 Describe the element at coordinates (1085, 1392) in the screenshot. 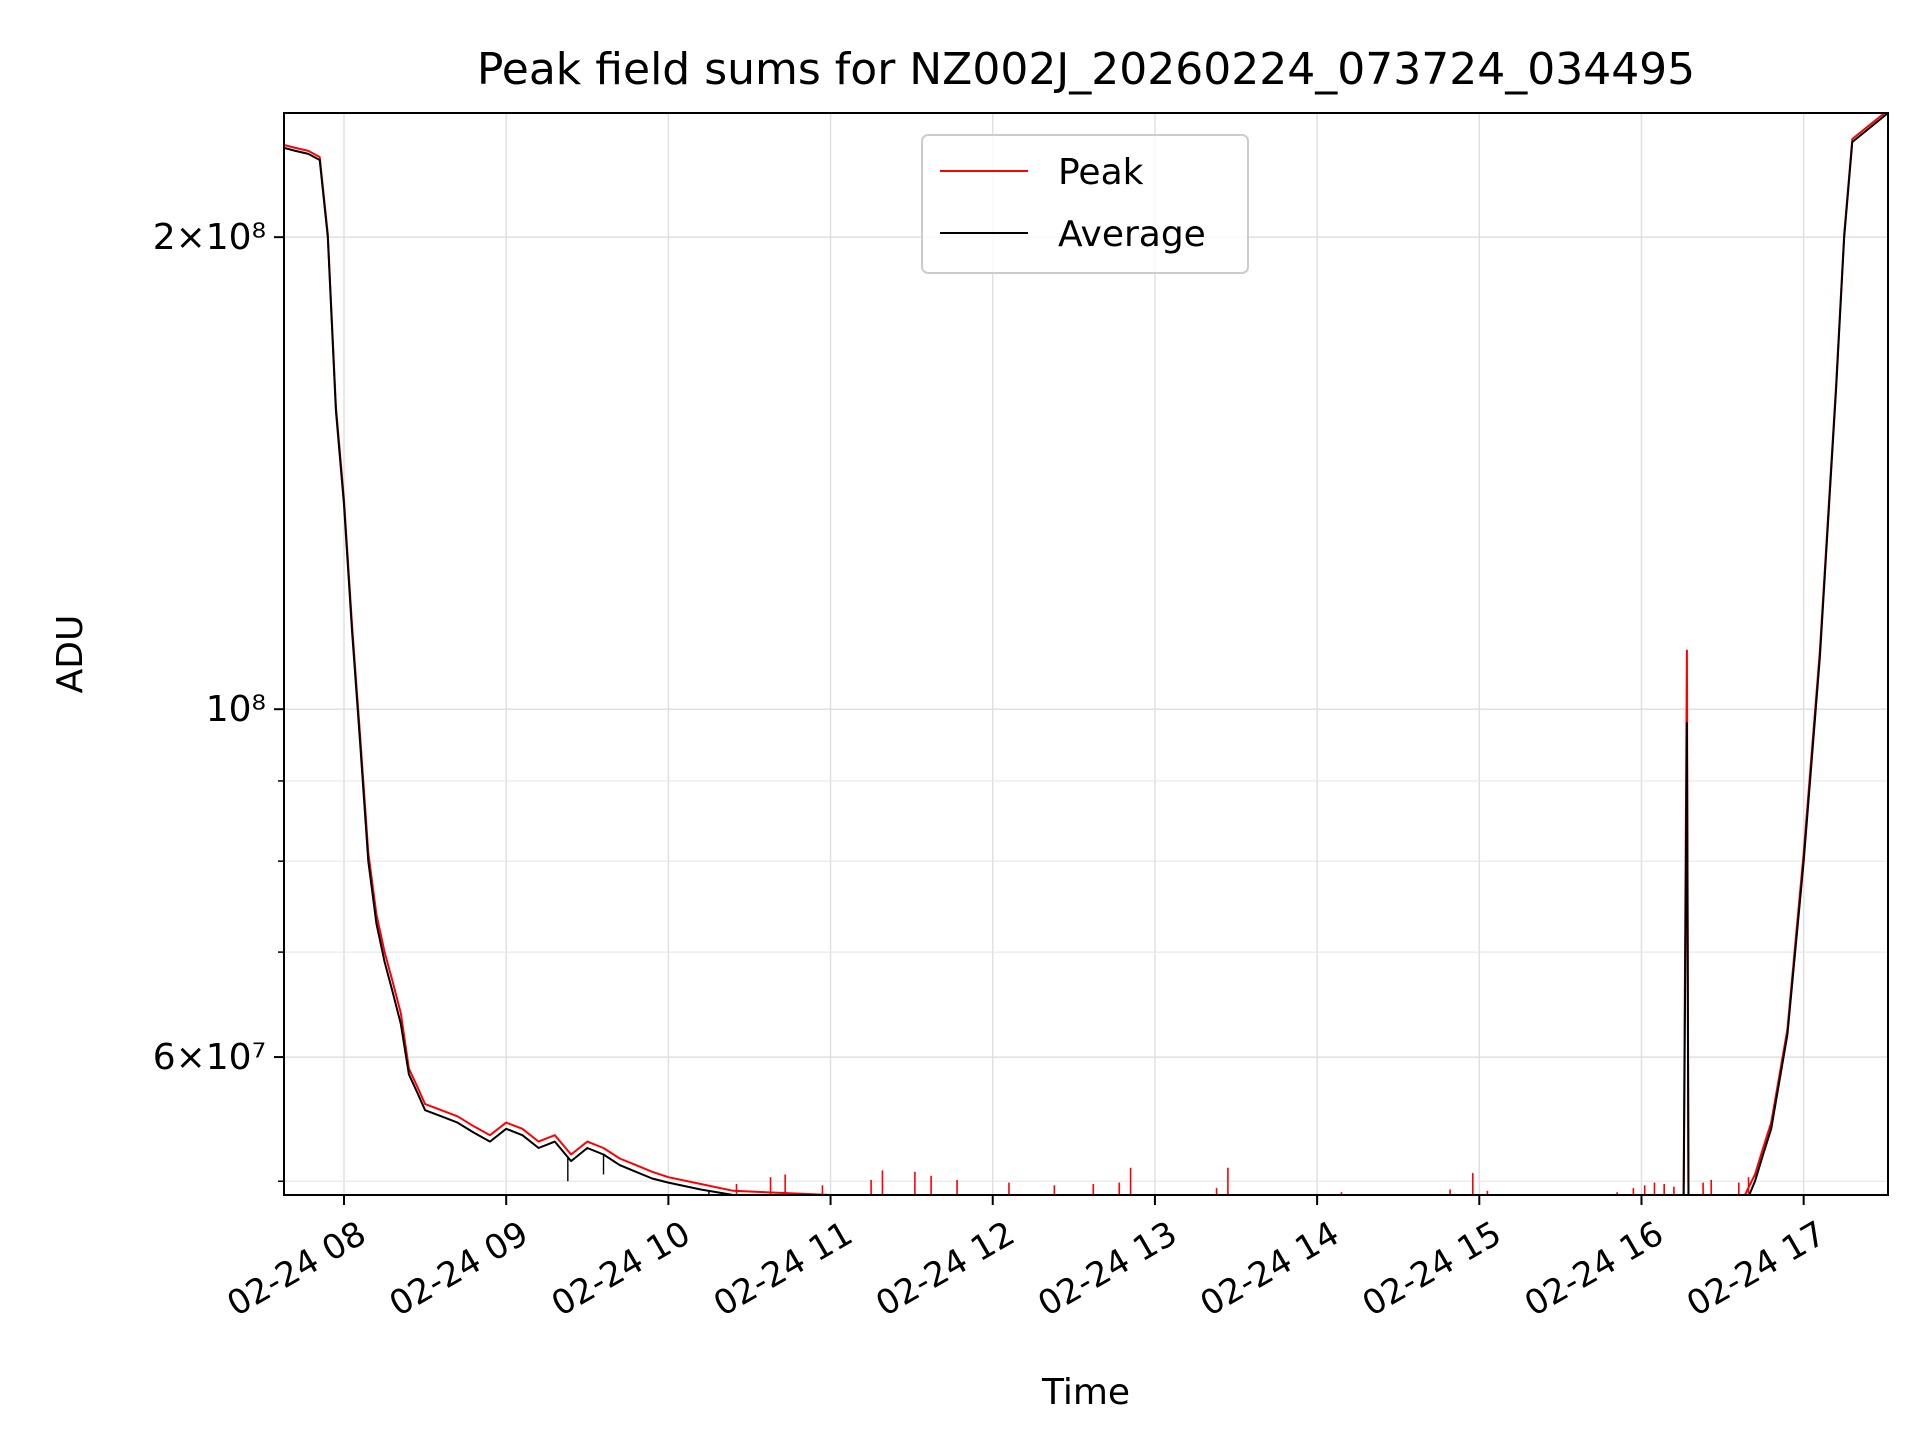

I see `x-axis-label: Time` at that location.